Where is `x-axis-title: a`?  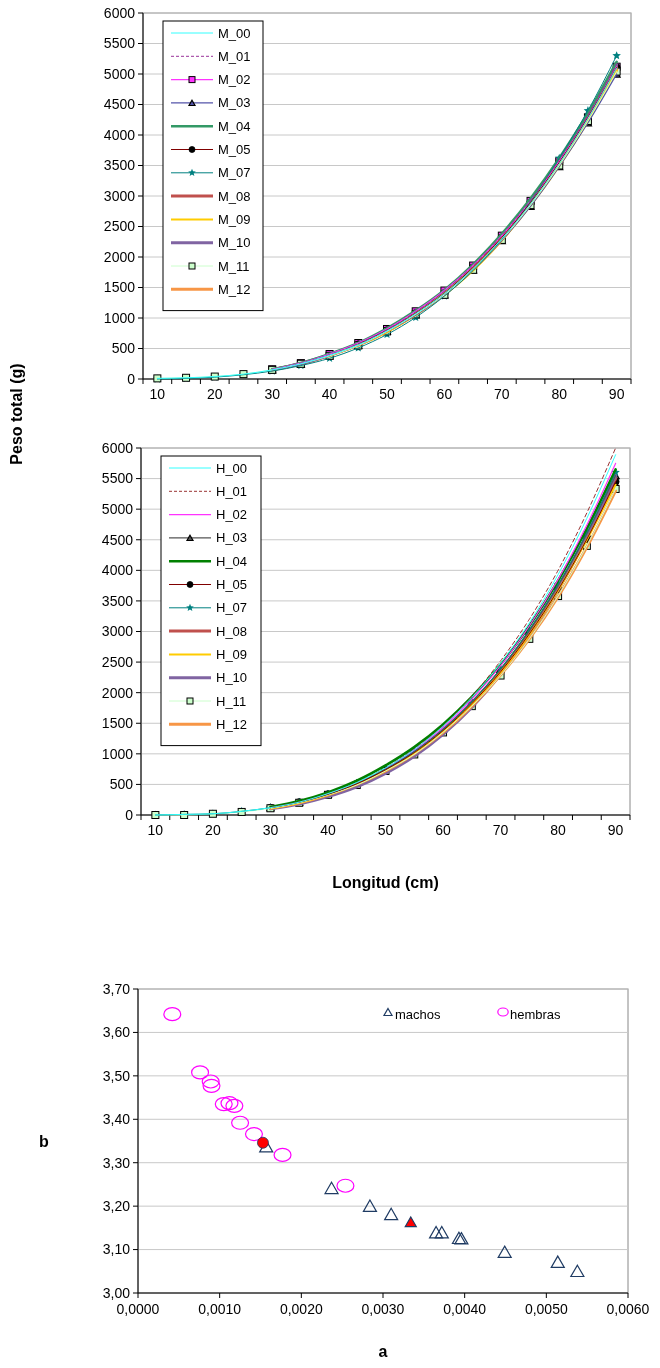
x-axis-title: a is located at coordinates (383, 1351).